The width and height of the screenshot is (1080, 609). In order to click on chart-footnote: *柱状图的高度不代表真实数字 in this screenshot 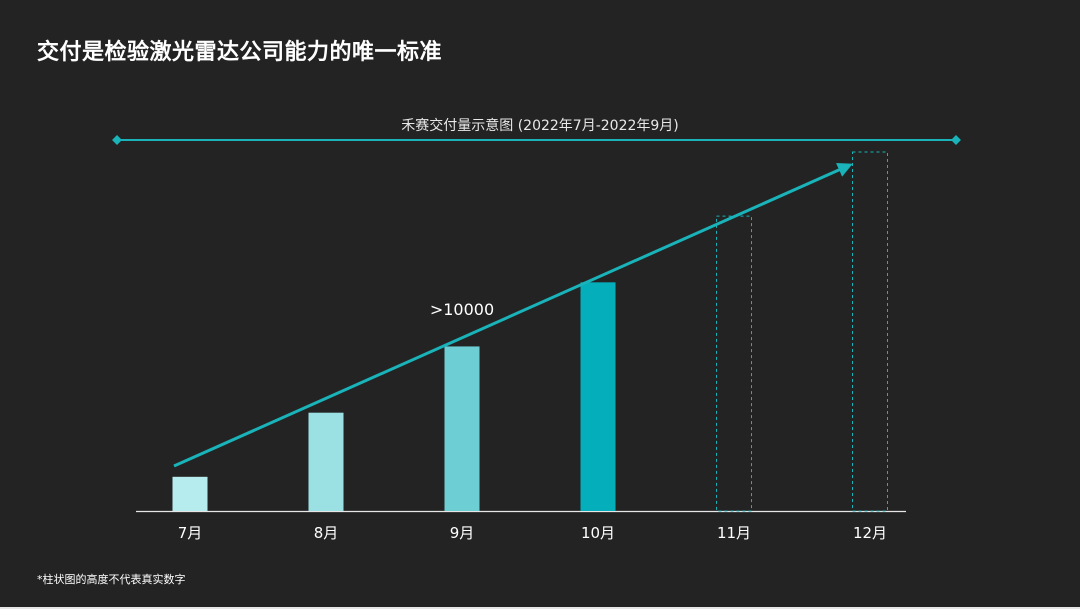, I will do `click(111, 579)`.